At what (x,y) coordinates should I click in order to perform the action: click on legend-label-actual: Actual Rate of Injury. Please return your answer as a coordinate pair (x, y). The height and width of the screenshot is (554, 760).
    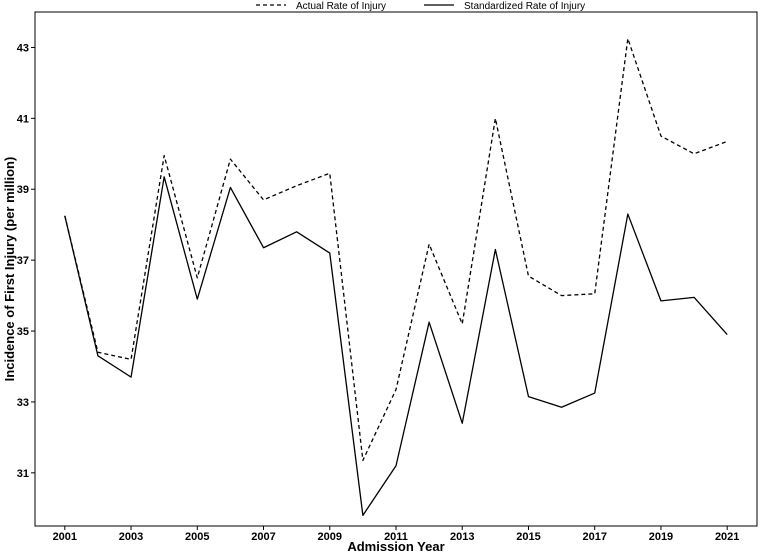
    Looking at the image, I should click on (341, 6).